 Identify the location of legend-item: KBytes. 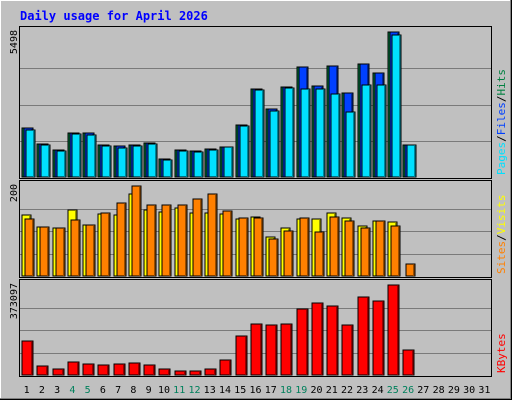
(501, 353).